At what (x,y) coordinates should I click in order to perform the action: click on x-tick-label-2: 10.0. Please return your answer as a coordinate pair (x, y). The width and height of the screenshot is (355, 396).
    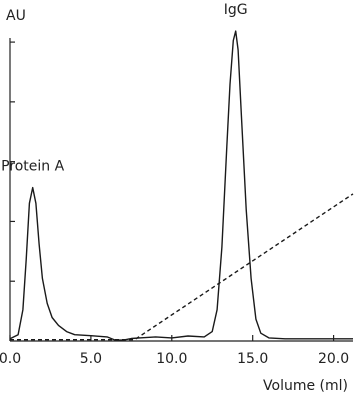
    Looking at the image, I should click on (171, 359).